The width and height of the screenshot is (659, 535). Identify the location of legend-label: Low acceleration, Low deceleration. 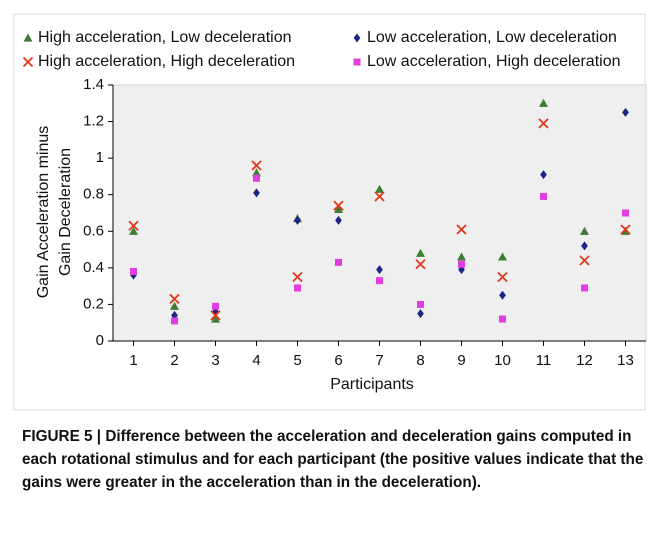
(492, 37).